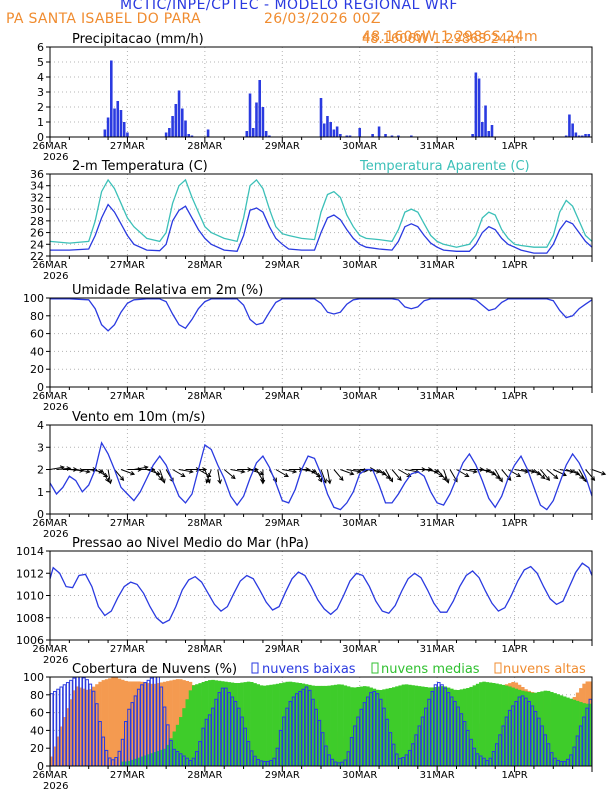  Describe the element at coordinates (138, 39) in the screenshot. I see `precip-title: Precipitacao (mm/h)` at that location.